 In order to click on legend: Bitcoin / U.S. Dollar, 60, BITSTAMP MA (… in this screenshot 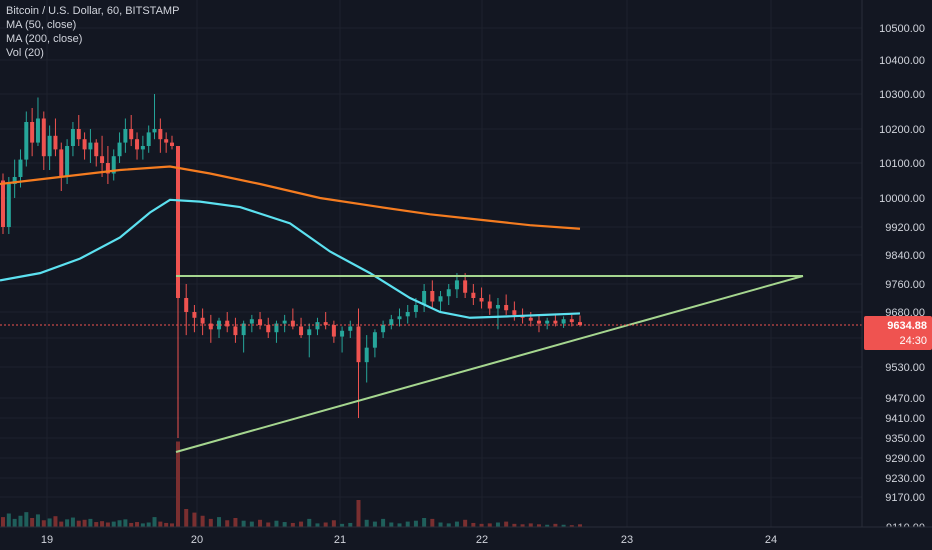, I will do `click(92, 32)`.